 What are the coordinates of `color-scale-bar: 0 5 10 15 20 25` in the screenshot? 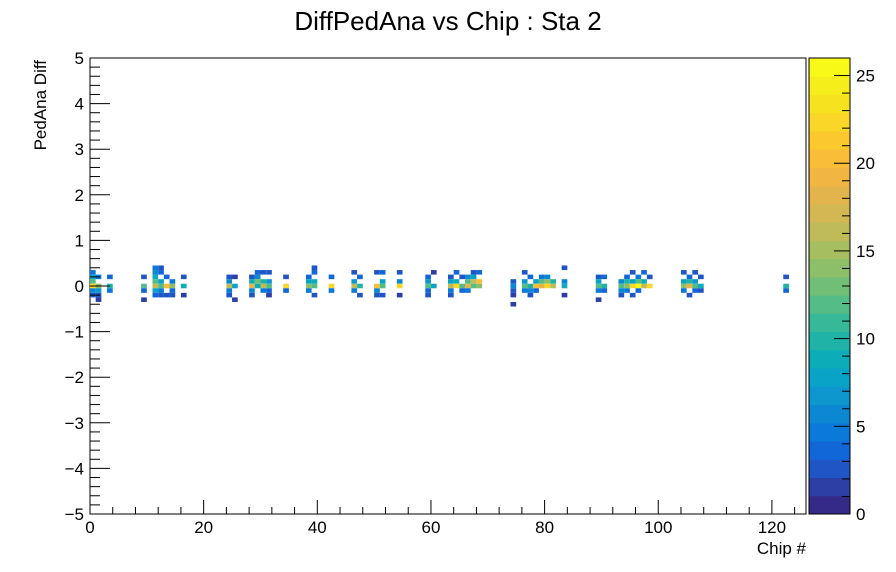 It's located at (841, 290).